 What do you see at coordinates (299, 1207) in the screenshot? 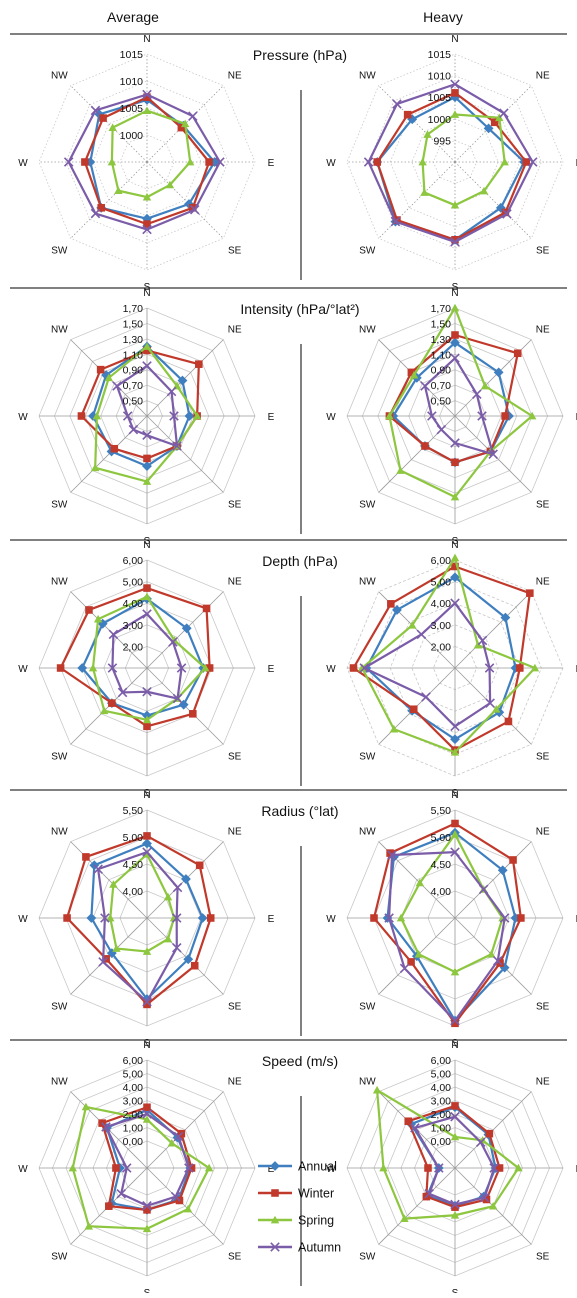
I see `legend: Annual Winter Spring Autumn` at bounding box center [299, 1207].